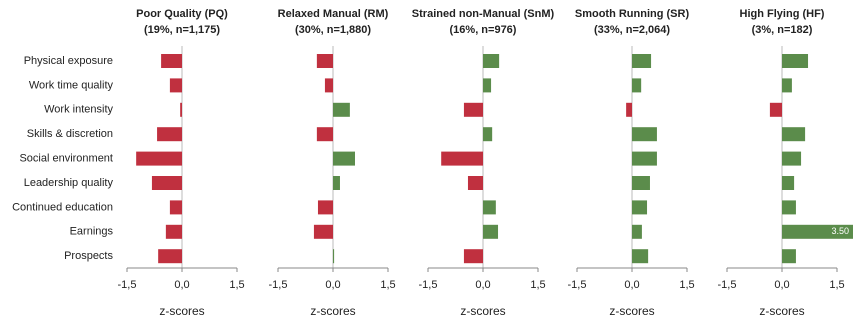  Describe the element at coordinates (483, 30) in the screenshot. I see `panel-subtitle: (16%, n=976)` at that location.